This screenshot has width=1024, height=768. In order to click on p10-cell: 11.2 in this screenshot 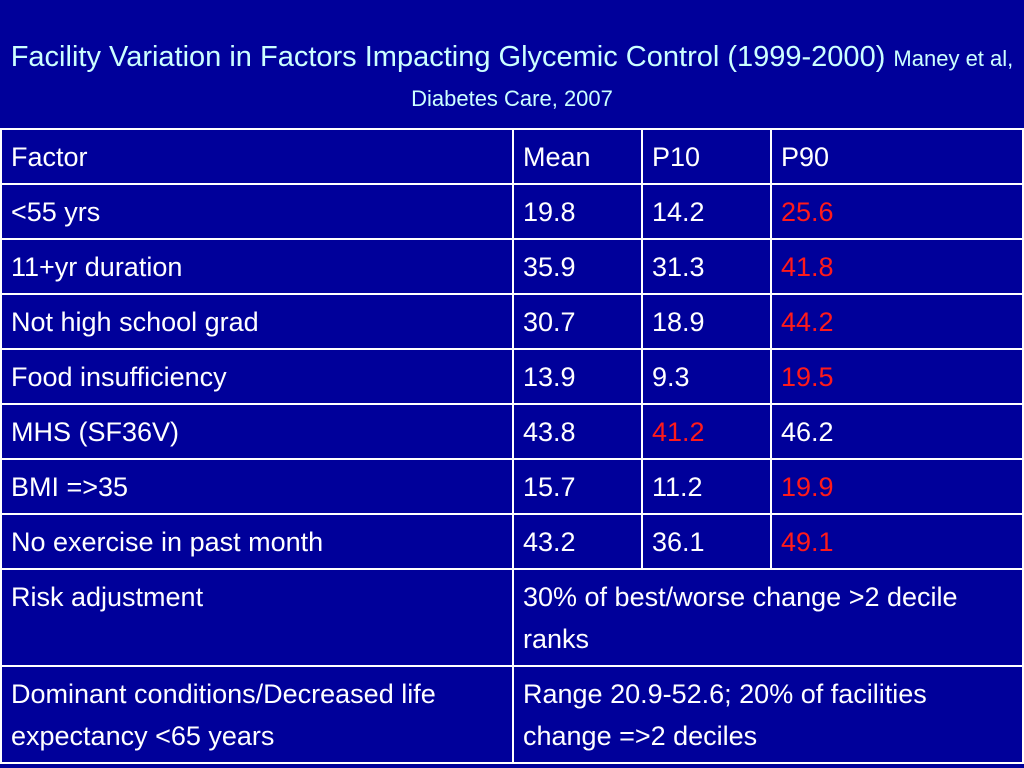, I will do `click(706, 486)`.